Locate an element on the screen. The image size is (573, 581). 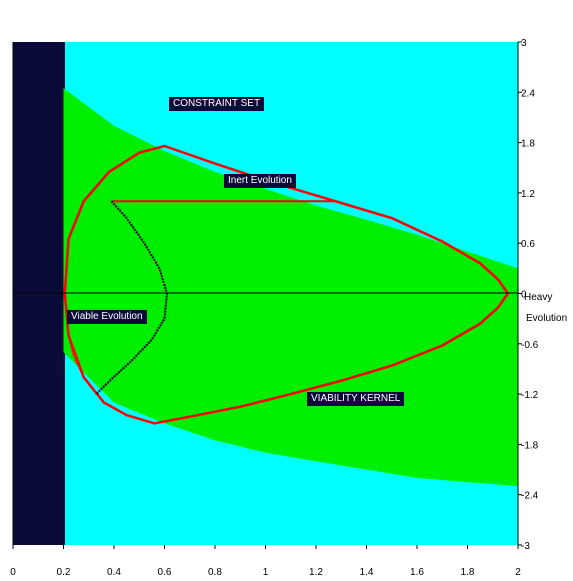
x-tick-label: 0 is located at coordinates (13, 572).